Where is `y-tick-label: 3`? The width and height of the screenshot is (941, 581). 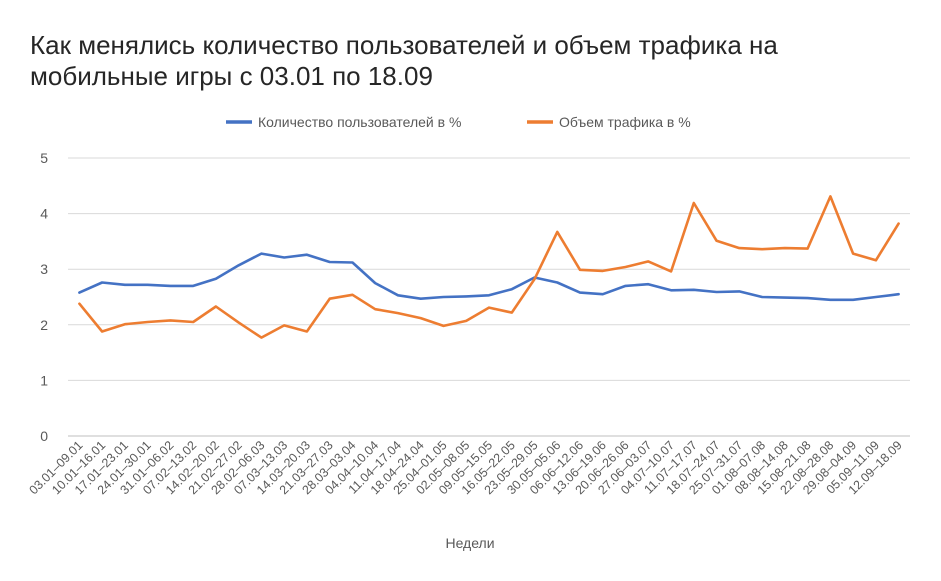
y-tick-label: 3 is located at coordinates (44, 269).